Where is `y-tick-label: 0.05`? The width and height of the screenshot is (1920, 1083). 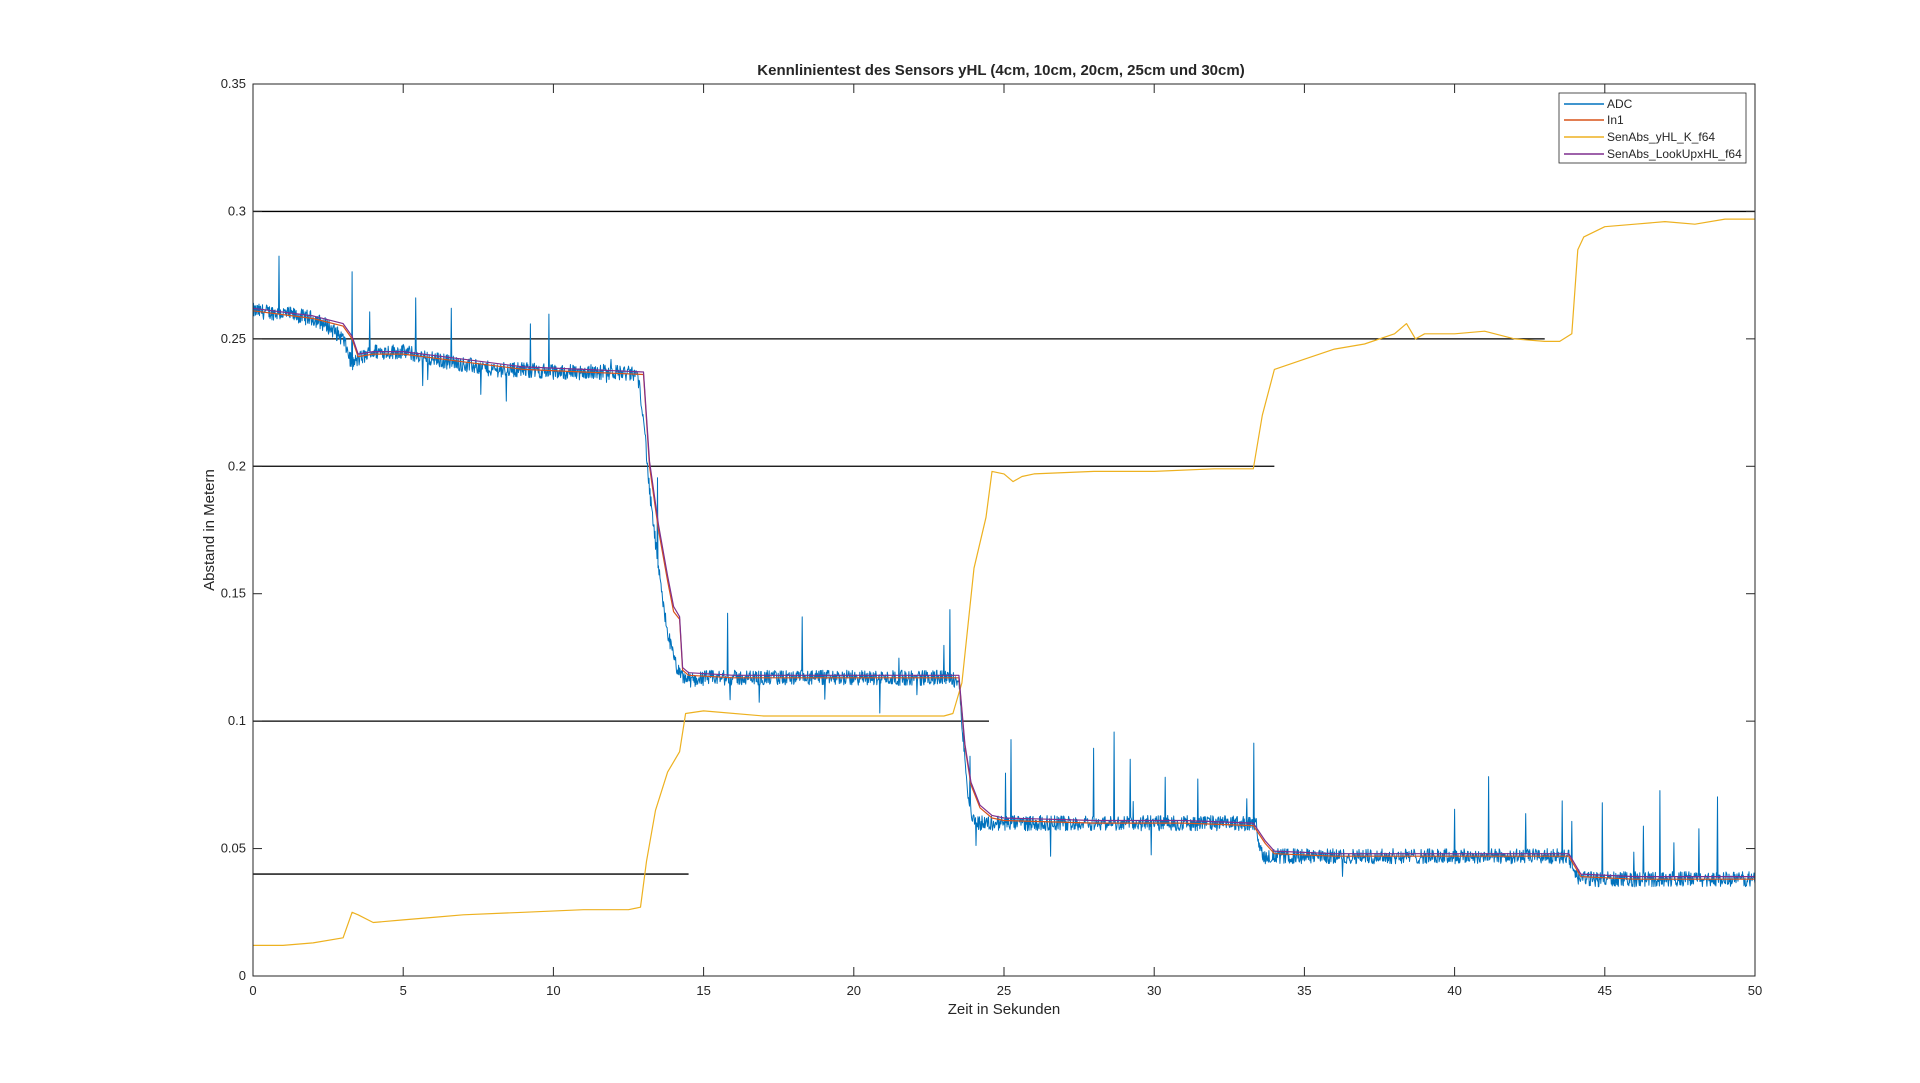
y-tick-label: 0.05 is located at coordinates (233, 848).